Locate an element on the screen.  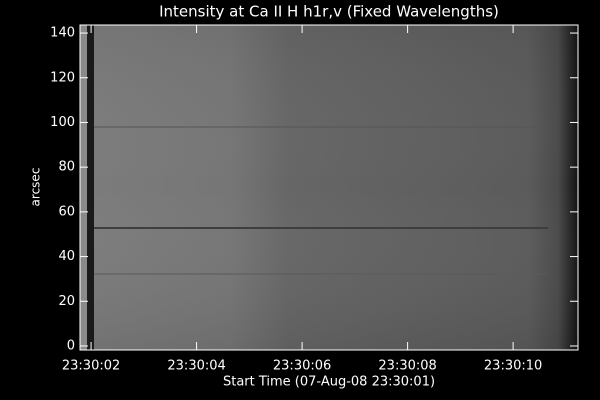
y-axis-label: arcsec is located at coordinates (36, 187).